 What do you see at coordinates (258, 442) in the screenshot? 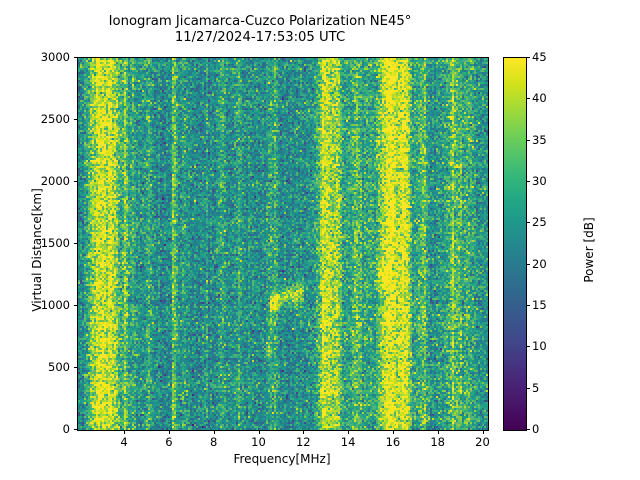
I see `x-tick-label: 10` at bounding box center [258, 442].